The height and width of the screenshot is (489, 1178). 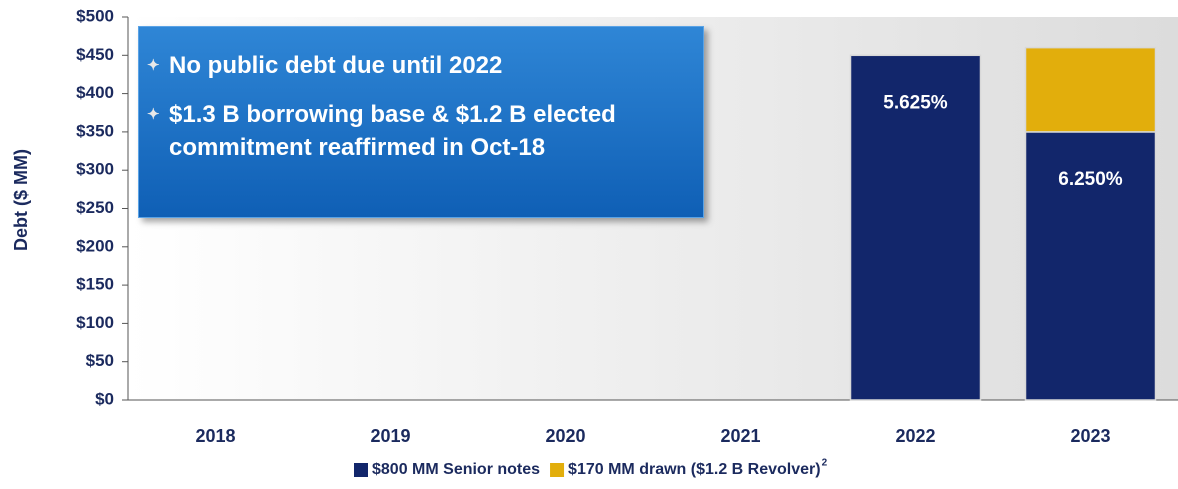 What do you see at coordinates (95, 130) in the screenshot?
I see `y-tick-label: $350` at bounding box center [95, 130].